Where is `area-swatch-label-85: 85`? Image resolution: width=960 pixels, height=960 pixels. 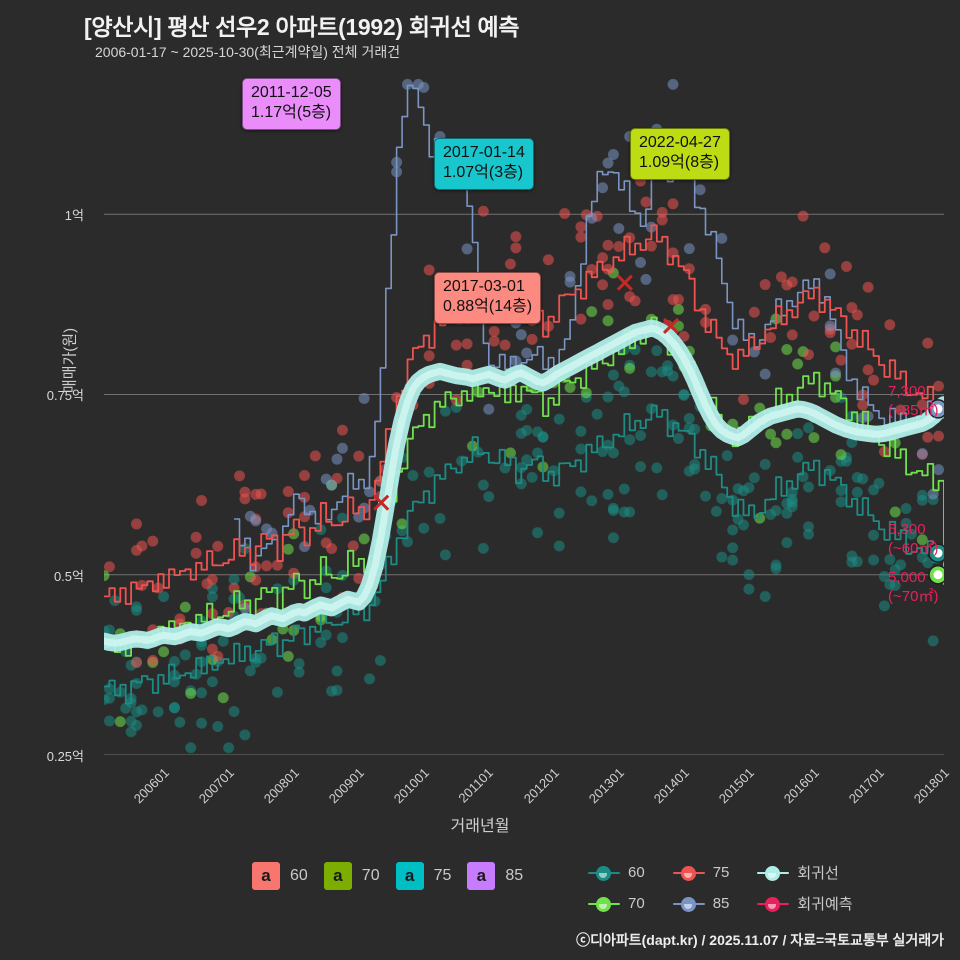
area-swatch-label-85: 85 is located at coordinates (514, 875).